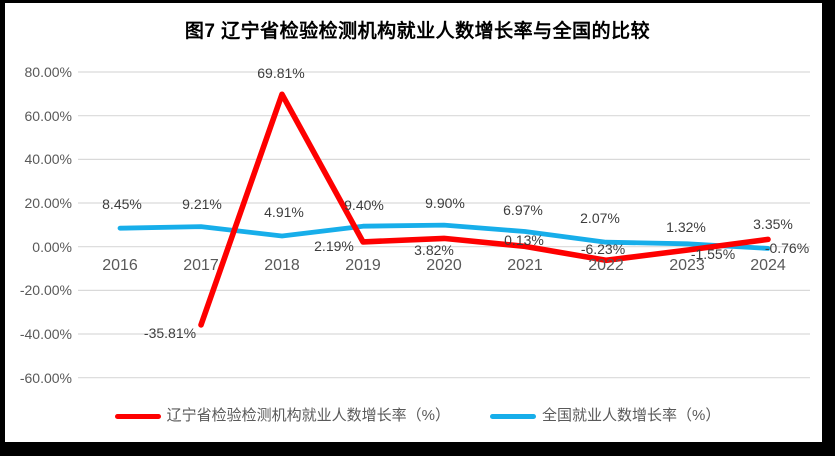 This screenshot has height=456, width=835. What do you see at coordinates (713, 254) in the screenshot?
I see `data-label: -1.55%` at bounding box center [713, 254].